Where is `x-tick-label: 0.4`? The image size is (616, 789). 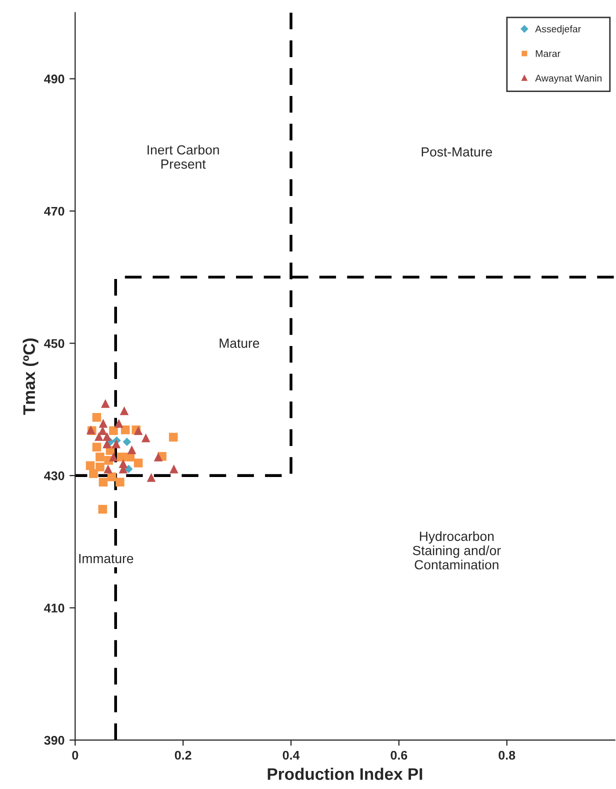 x-tick-label: 0.4 is located at coordinates (291, 755).